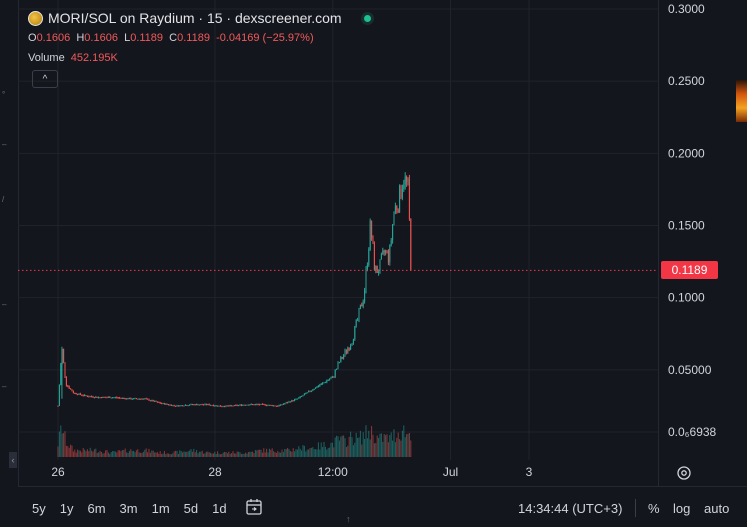  Describe the element at coordinates (684, 473) in the screenshot. I see `gear-icon` at that location.